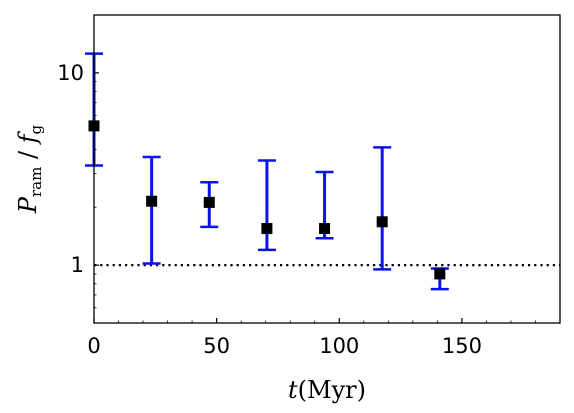 This screenshot has width=574, height=413. I want to click on x-tick-label: 100, so click(339, 346).